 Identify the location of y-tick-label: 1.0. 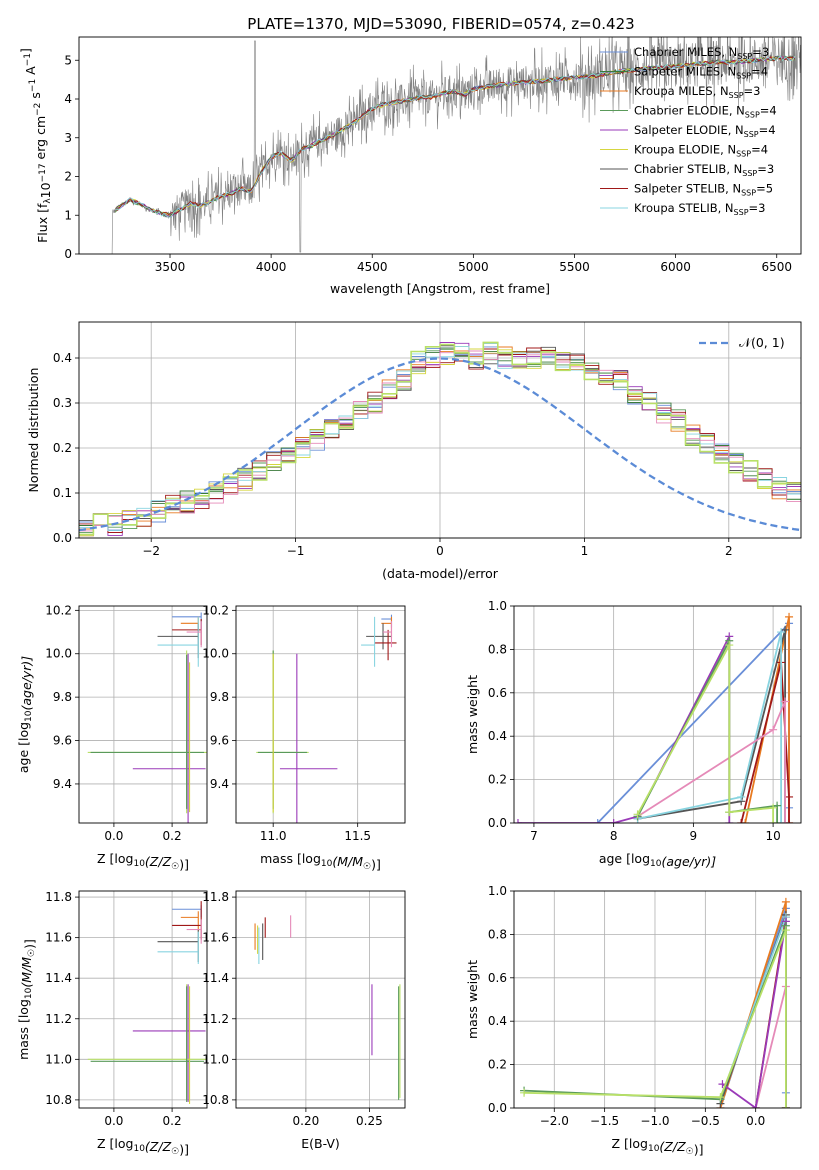
(497, 606).